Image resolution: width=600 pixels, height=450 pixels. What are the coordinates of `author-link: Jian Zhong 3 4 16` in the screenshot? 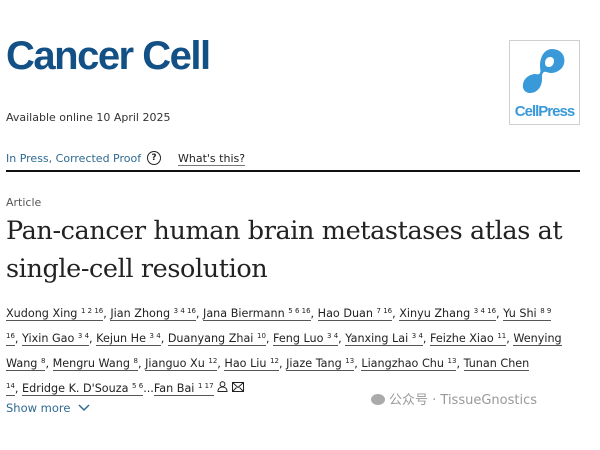 It's located at (153, 314).